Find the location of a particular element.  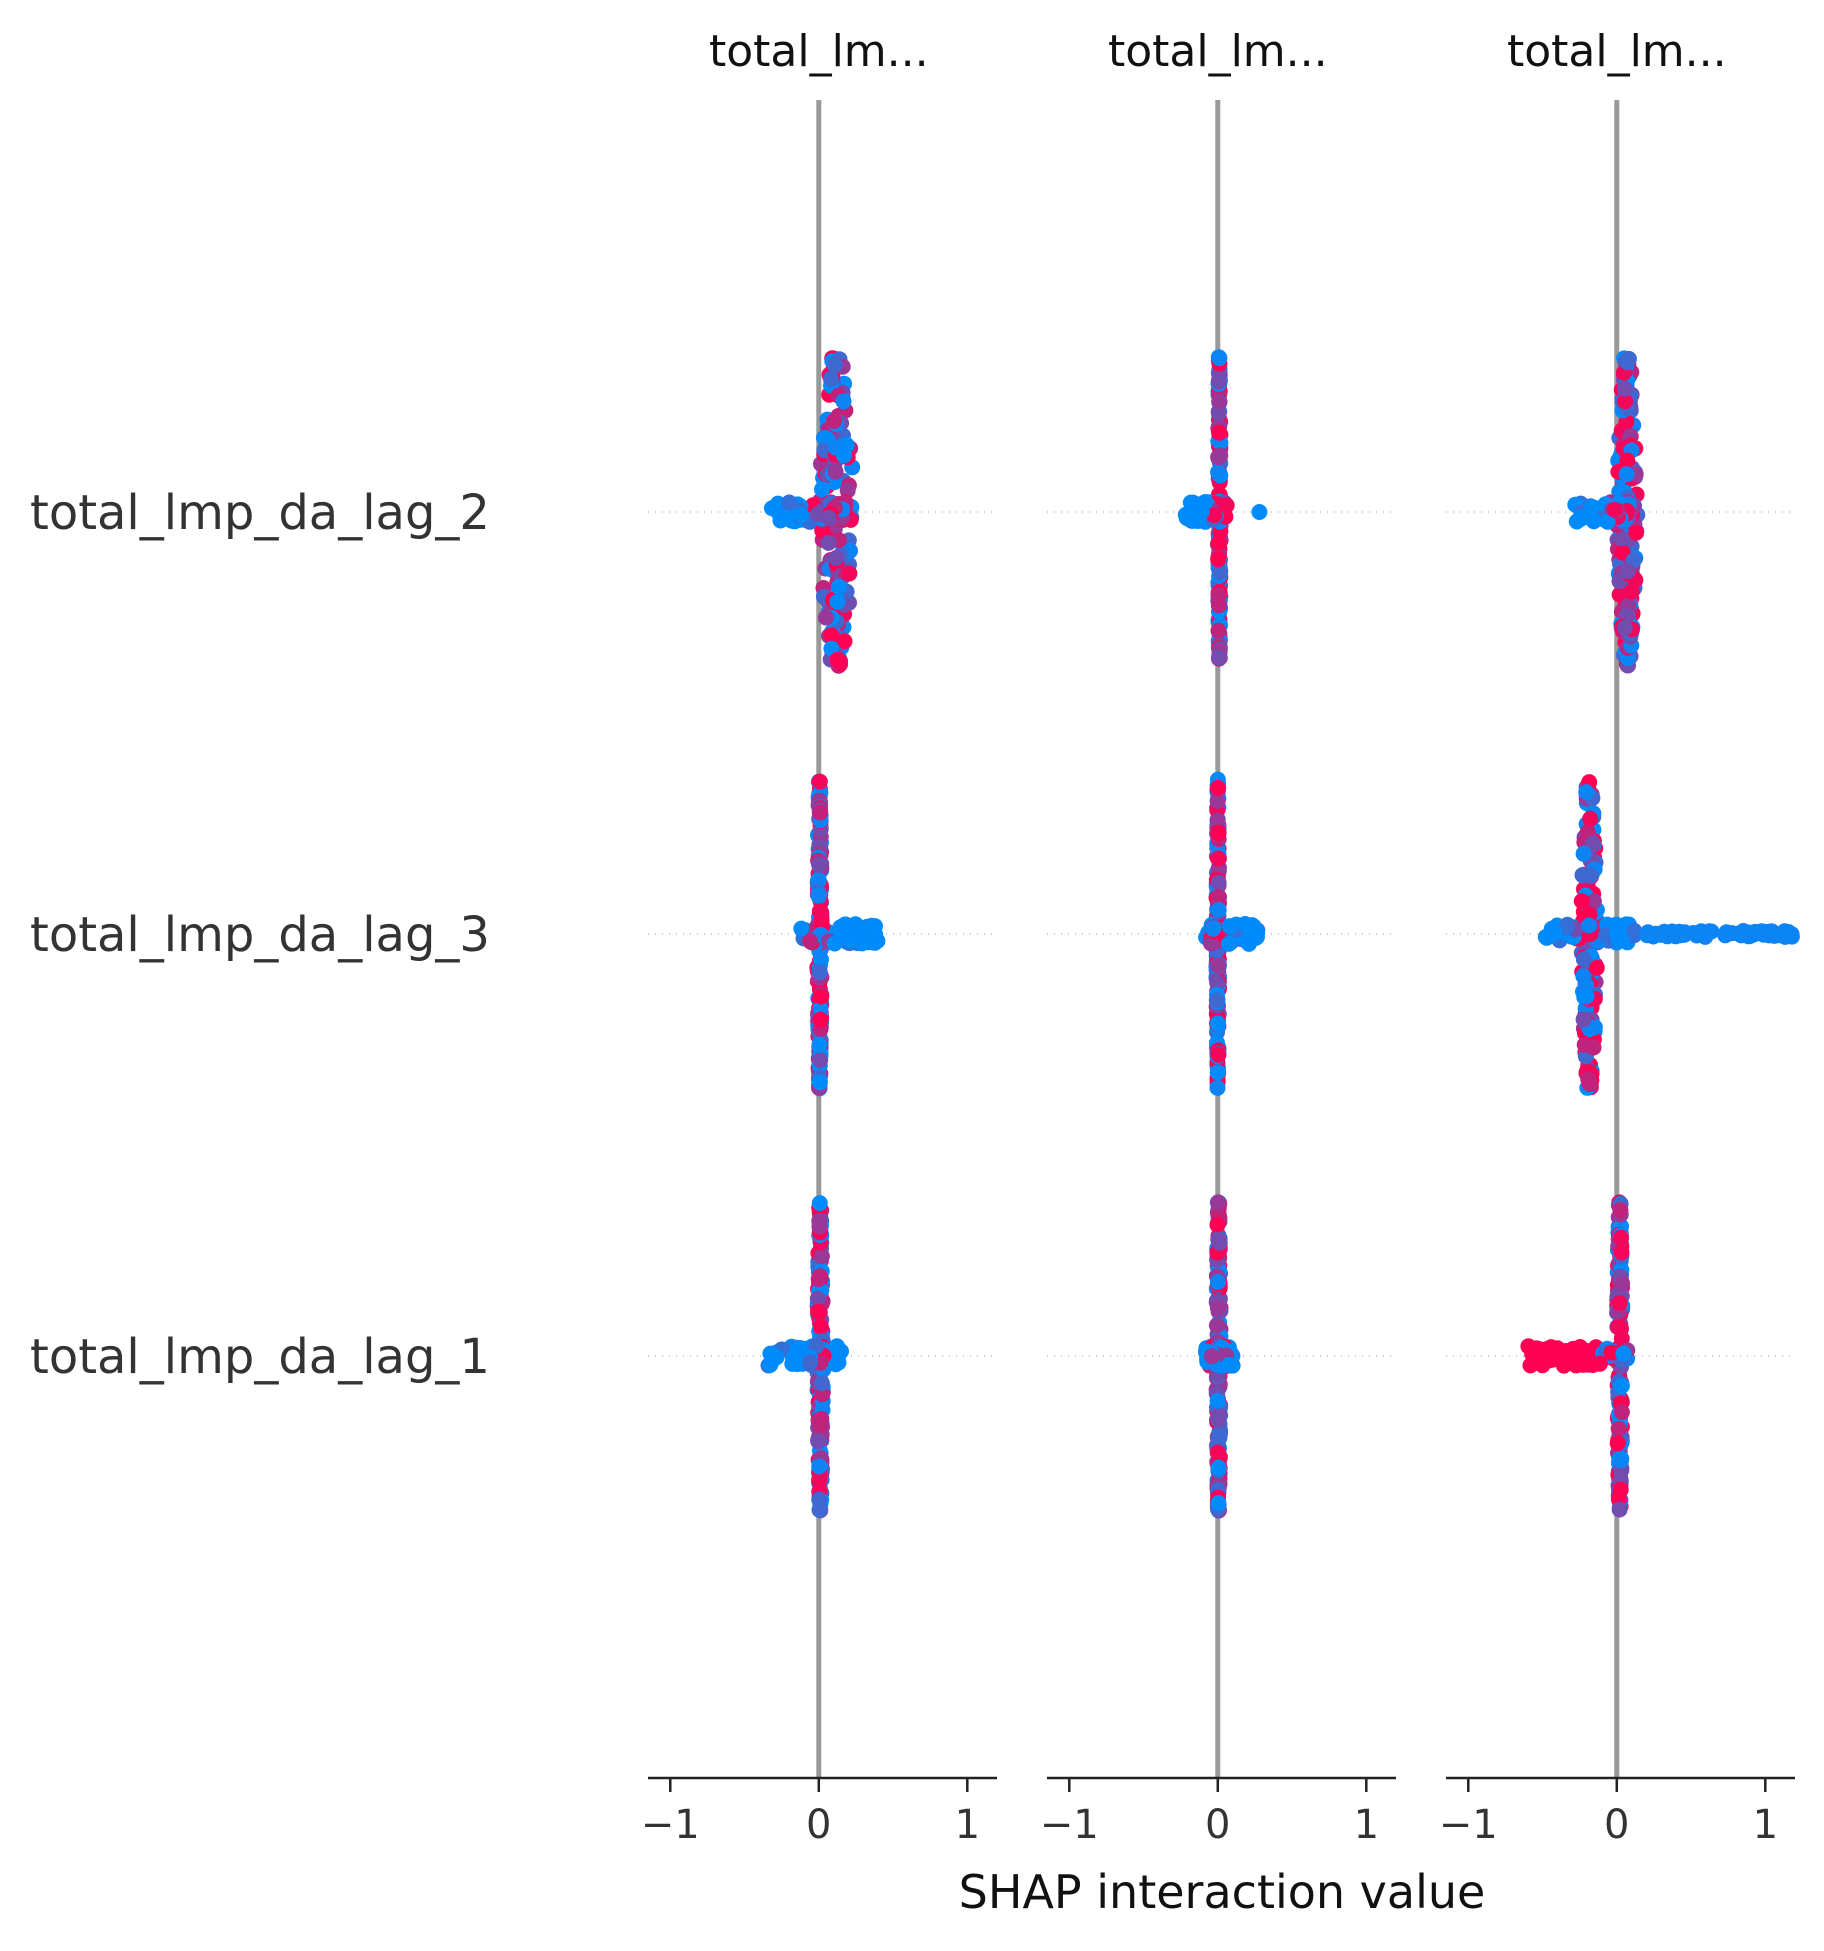

row-label-2: total_lmp_da_lag_3 is located at coordinates (260, 935).